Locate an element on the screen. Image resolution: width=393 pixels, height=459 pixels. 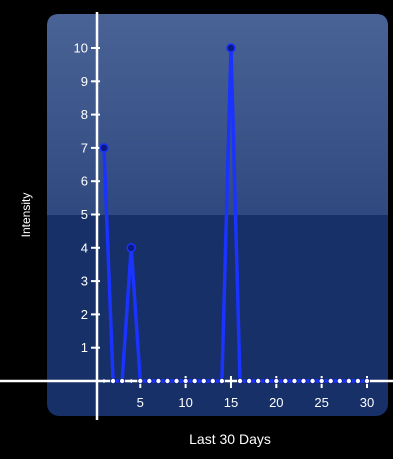
x-axis-label: Last 30 Days is located at coordinates (230, 439).